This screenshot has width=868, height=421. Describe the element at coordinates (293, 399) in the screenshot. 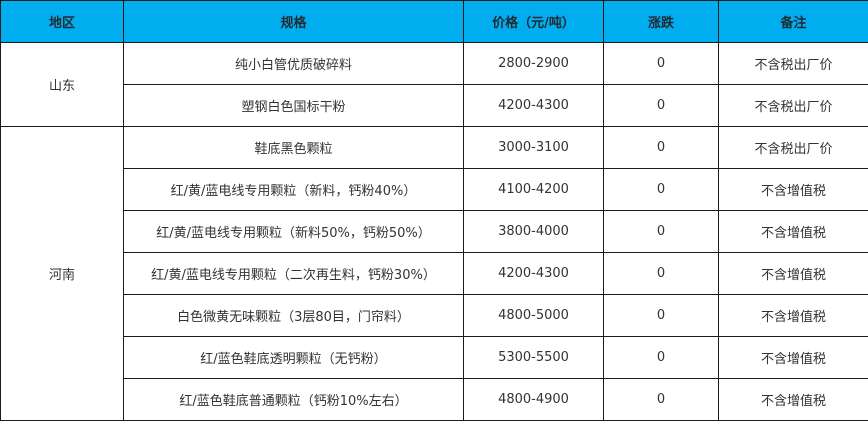

I see `spec-cell: 红/蓝色鞋底普通颗粒（钙粉10%左右）` at that location.